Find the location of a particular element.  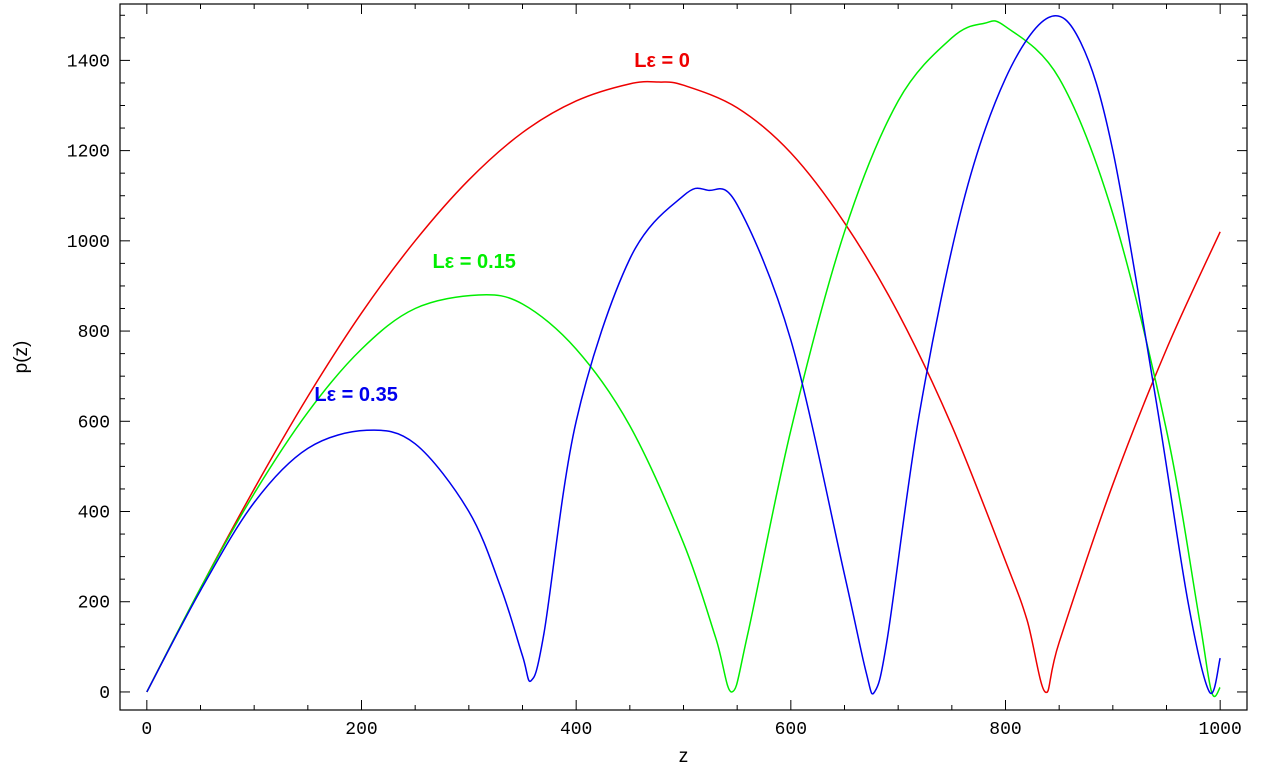

y-tick-label: 1200 is located at coordinates (88, 153).